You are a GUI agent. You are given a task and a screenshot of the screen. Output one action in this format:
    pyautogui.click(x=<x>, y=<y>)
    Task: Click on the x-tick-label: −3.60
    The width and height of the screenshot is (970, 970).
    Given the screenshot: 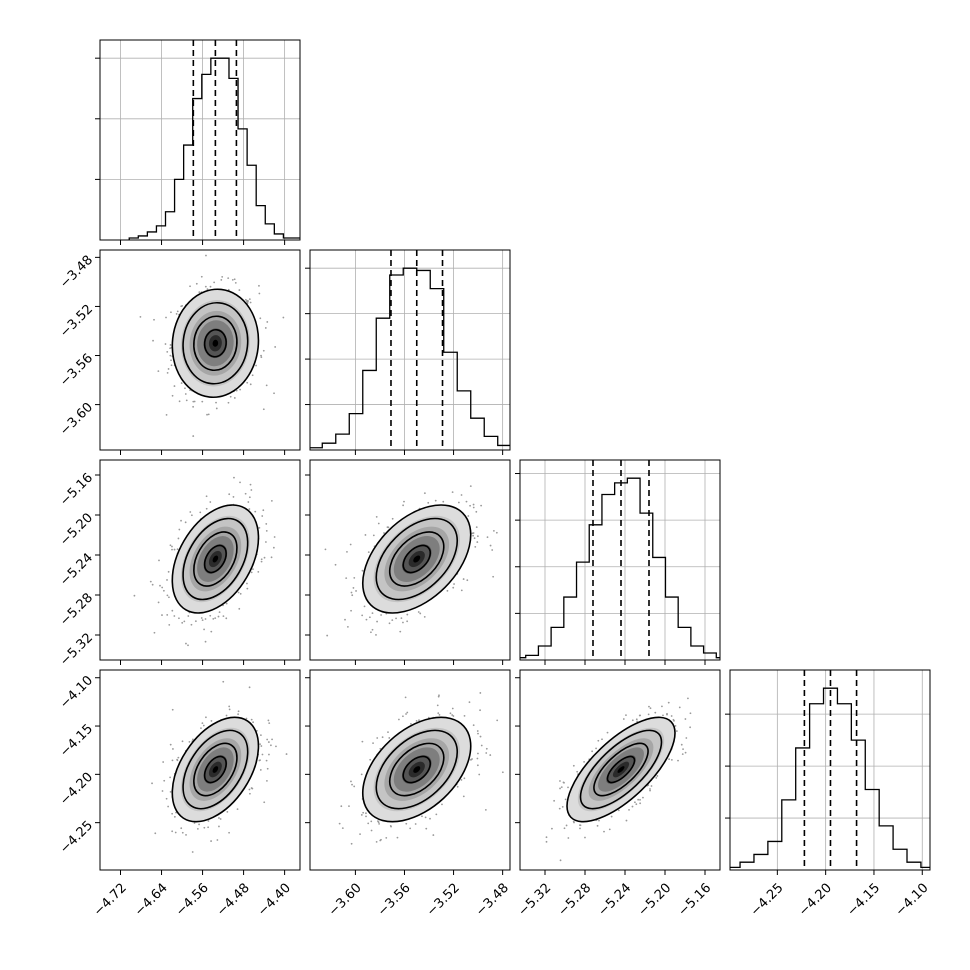 What is the action you would take?
    pyautogui.click(x=345, y=900)
    